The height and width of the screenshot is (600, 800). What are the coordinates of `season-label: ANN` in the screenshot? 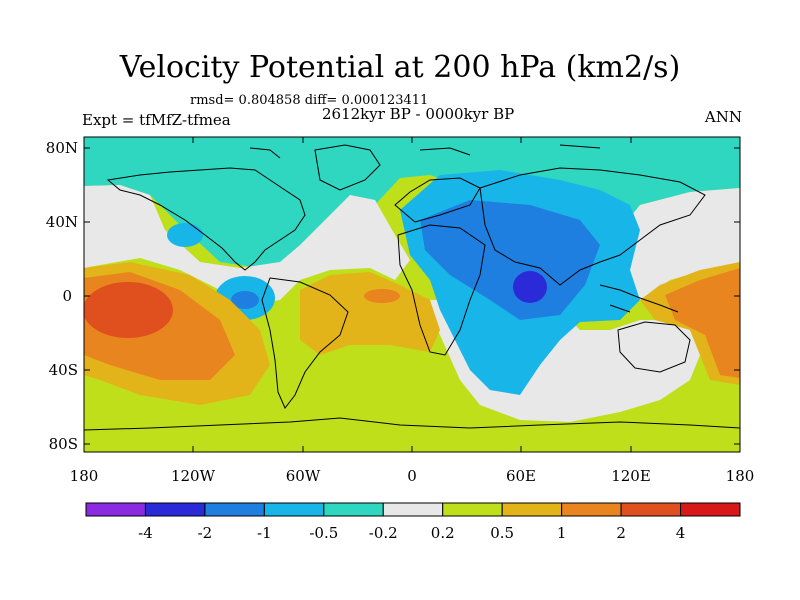 It's located at (723, 117).